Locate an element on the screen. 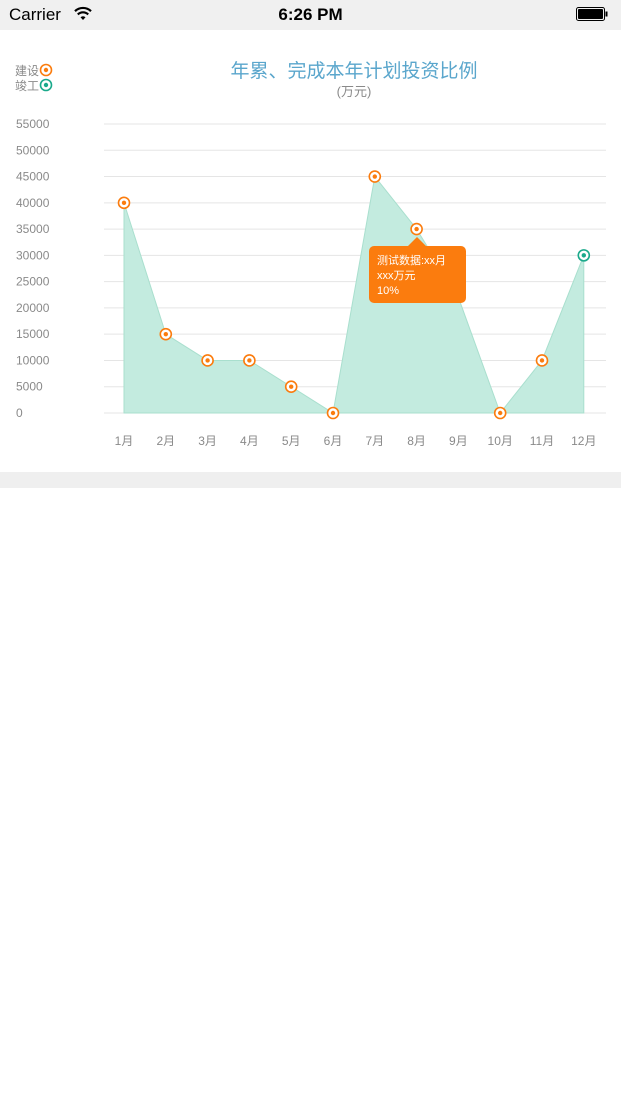  x-tick-label: 2月 is located at coordinates (165, 441).